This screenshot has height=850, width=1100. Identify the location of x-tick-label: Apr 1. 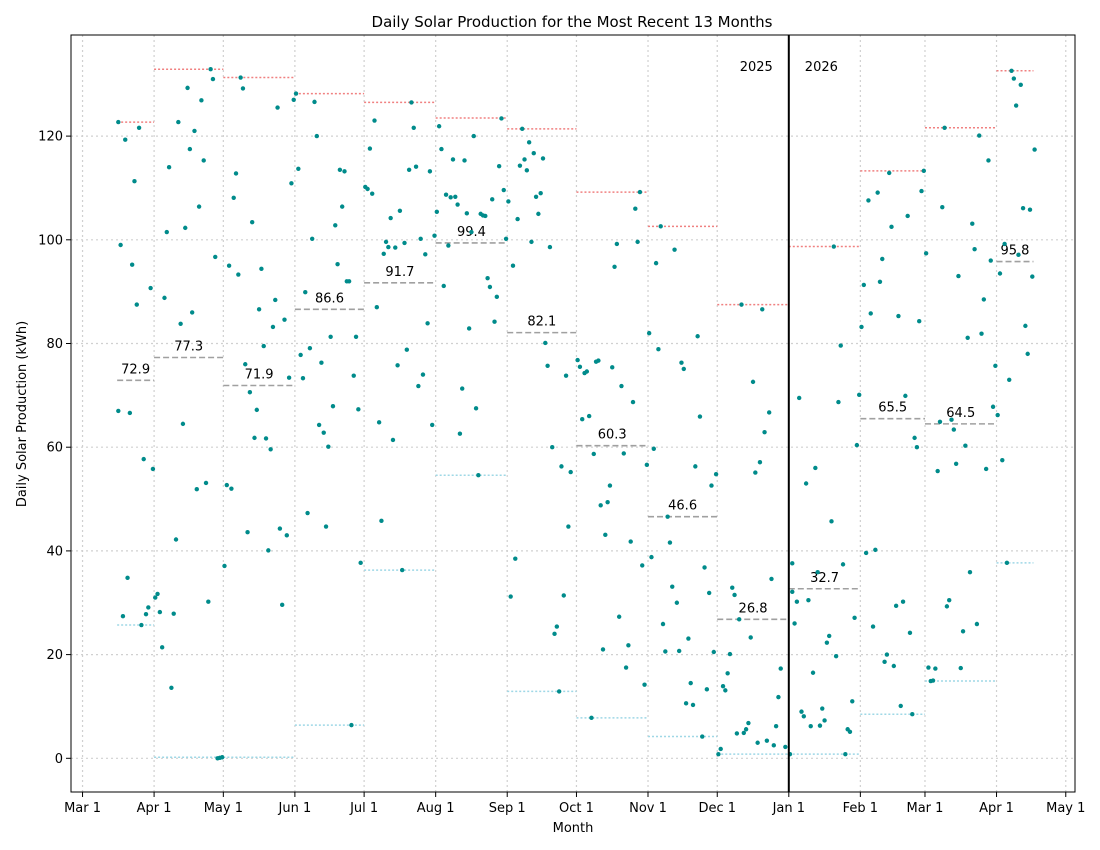
(154, 808).